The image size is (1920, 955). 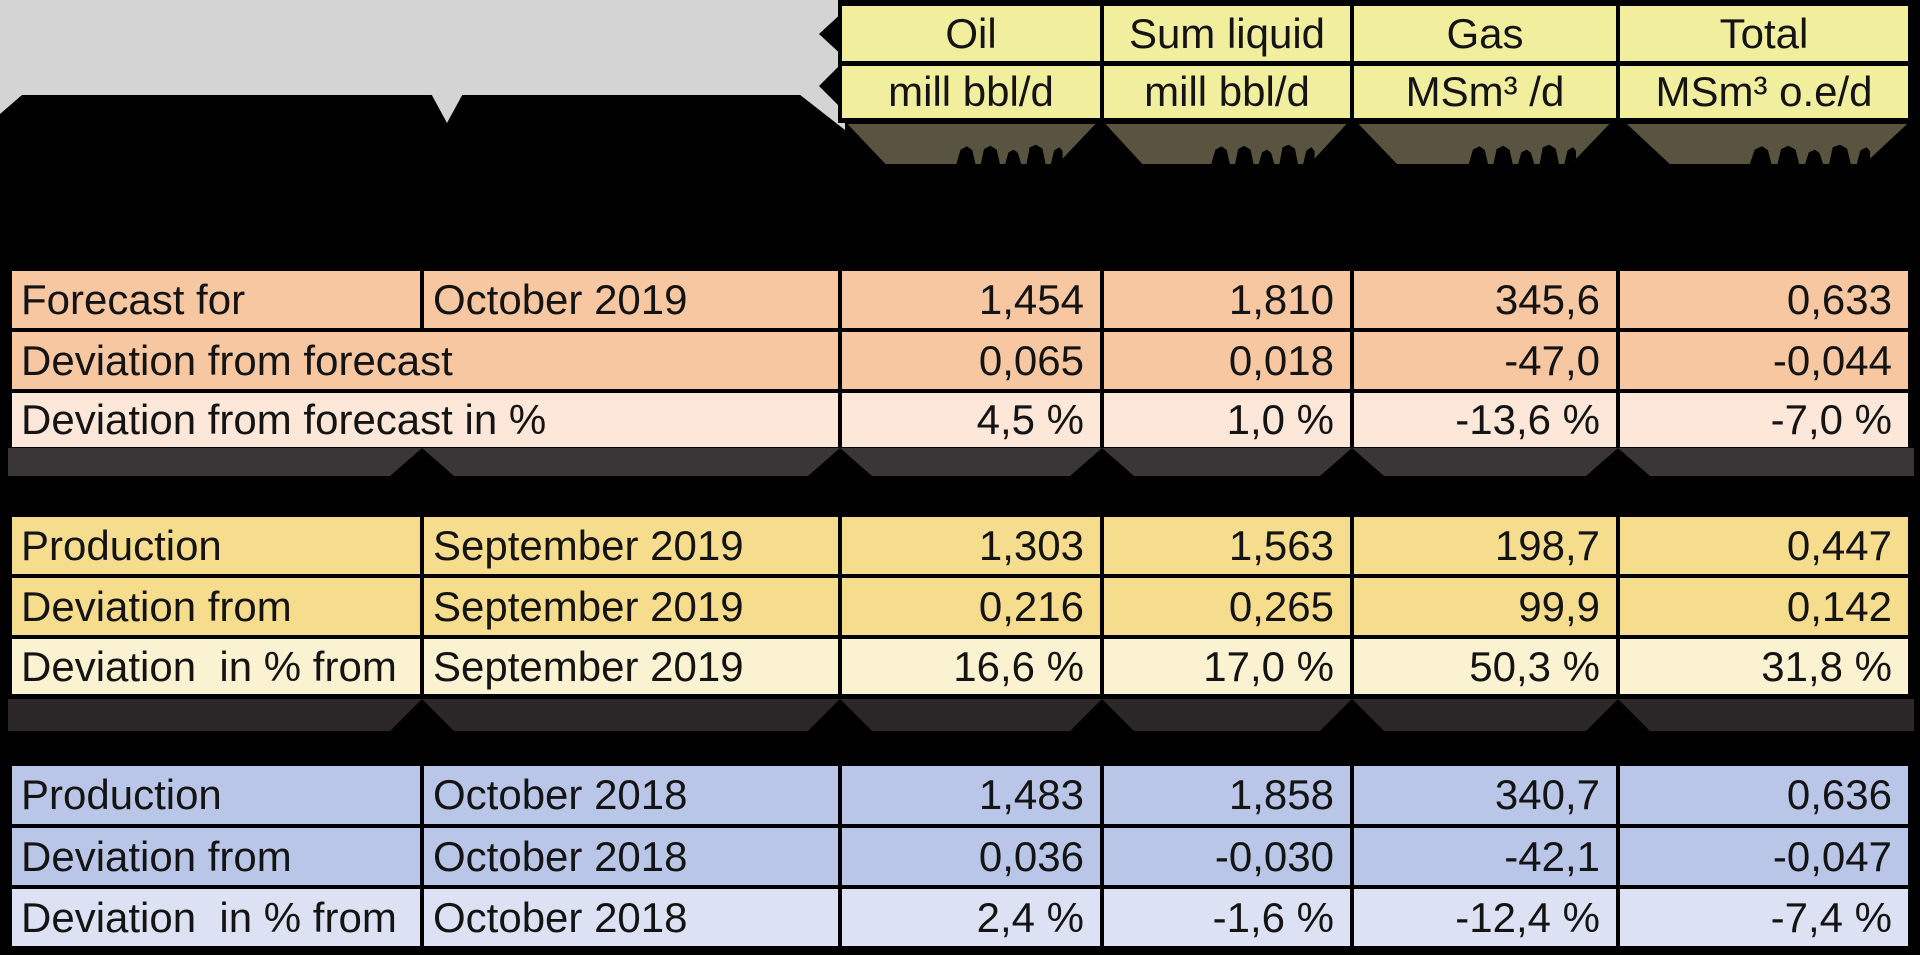 What do you see at coordinates (1227, 360) in the screenshot?
I see `value-cell: 0,018` at bounding box center [1227, 360].